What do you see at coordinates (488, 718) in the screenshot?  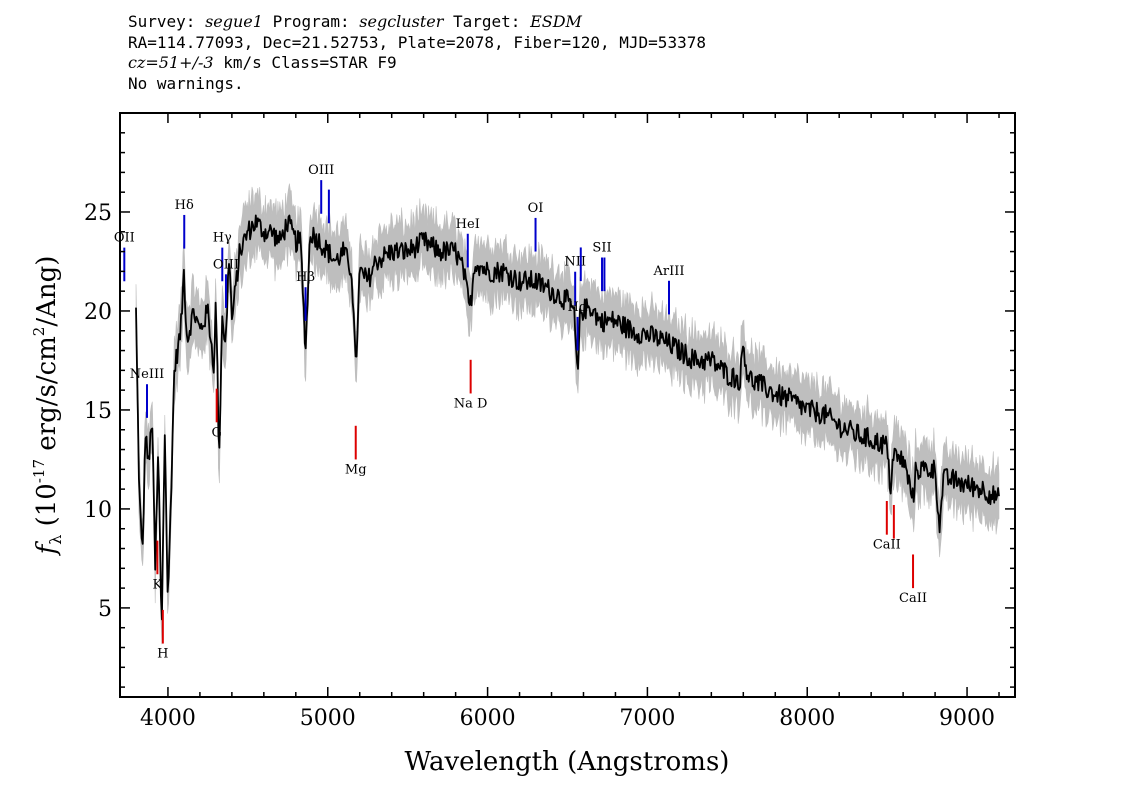 I see `x-tick-label-6000: 6000` at bounding box center [488, 718].